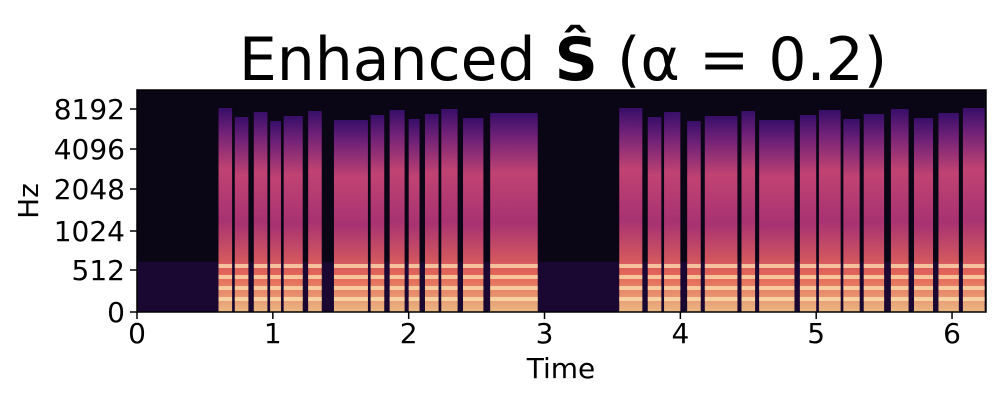  I want to click on x-tick-label: 2, so click(409, 333).